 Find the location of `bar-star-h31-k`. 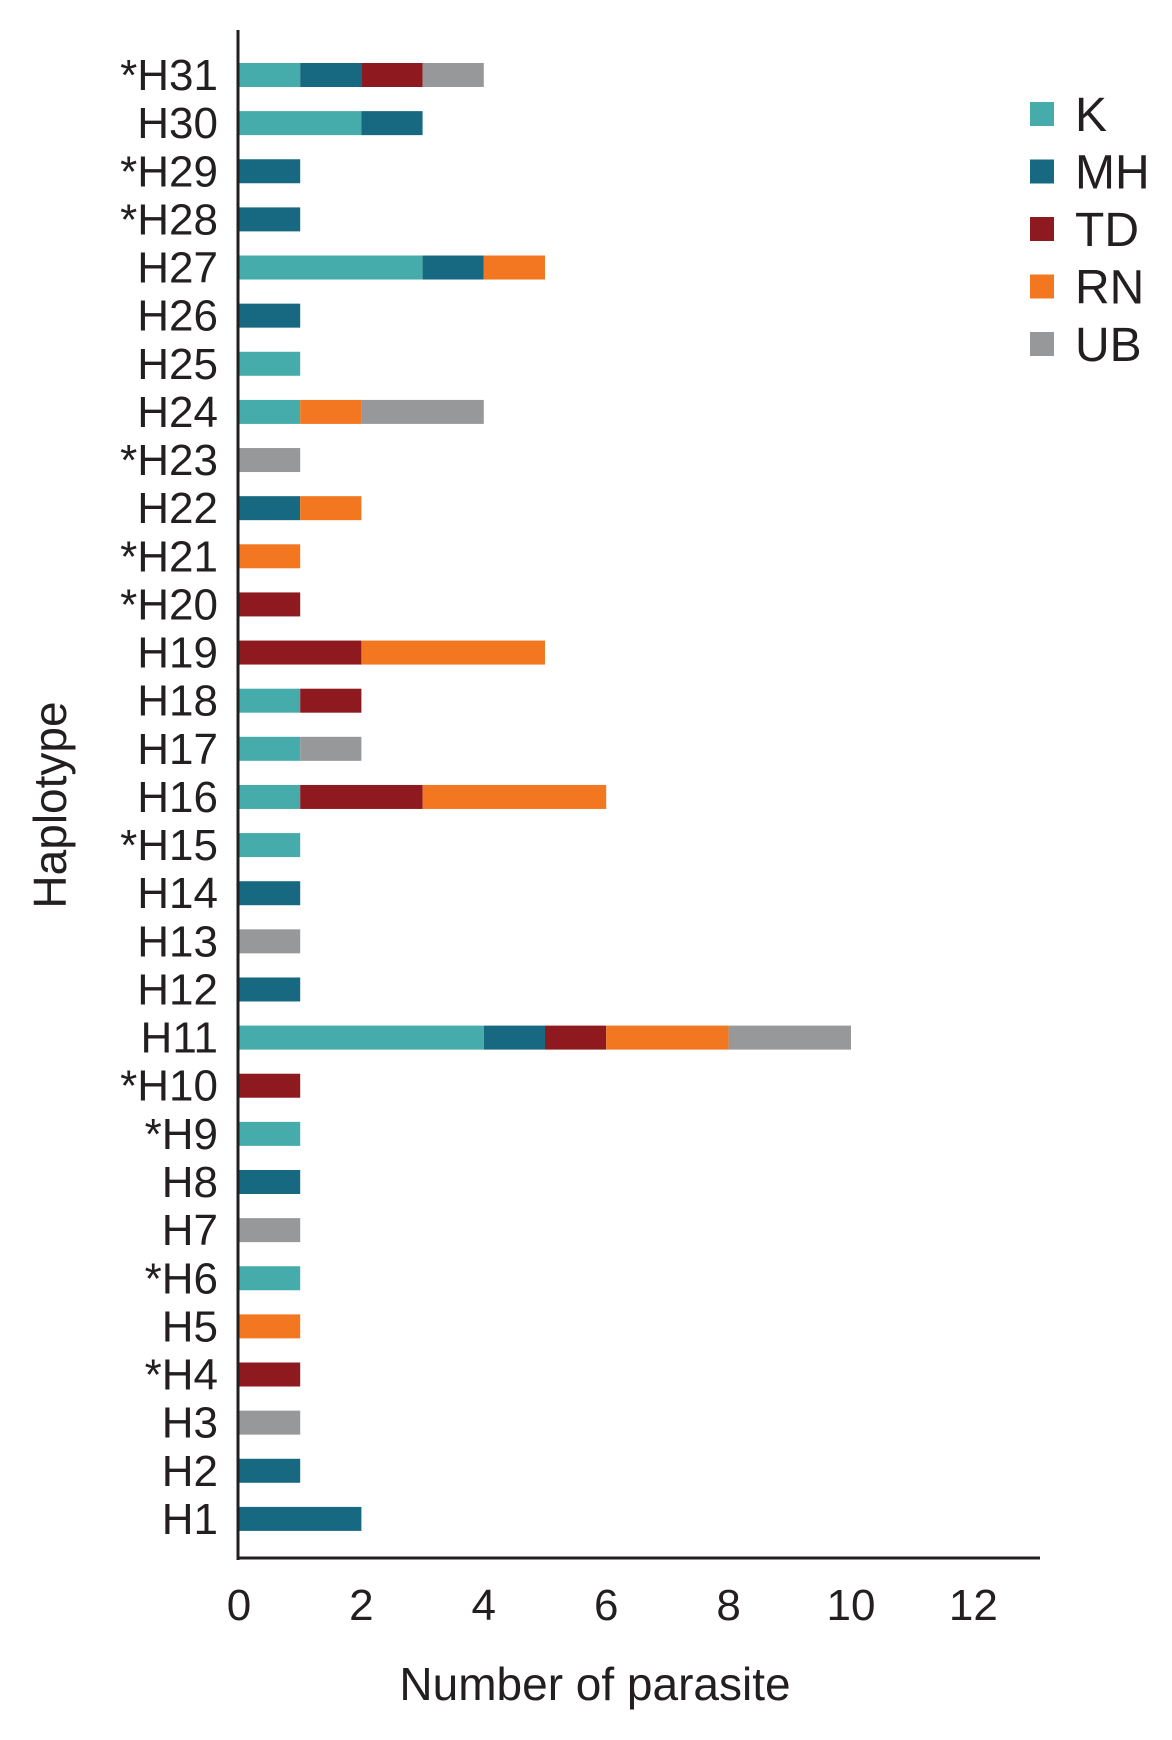

bar-star-h31-k is located at coordinates (270, 75).